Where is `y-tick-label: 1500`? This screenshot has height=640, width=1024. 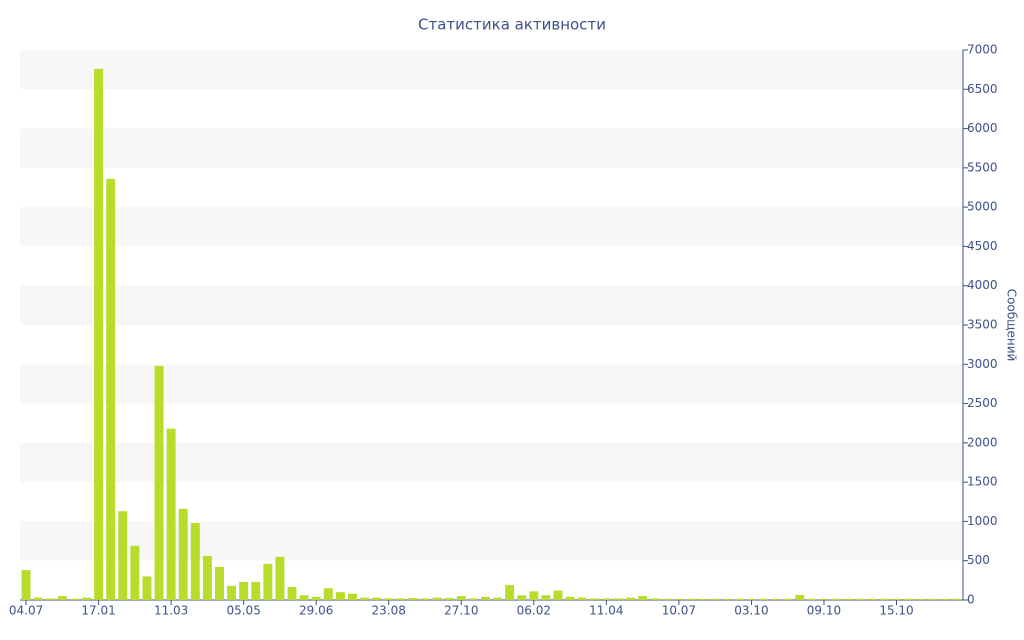 y-tick-label: 1500 is located at coordinates (982, 482).